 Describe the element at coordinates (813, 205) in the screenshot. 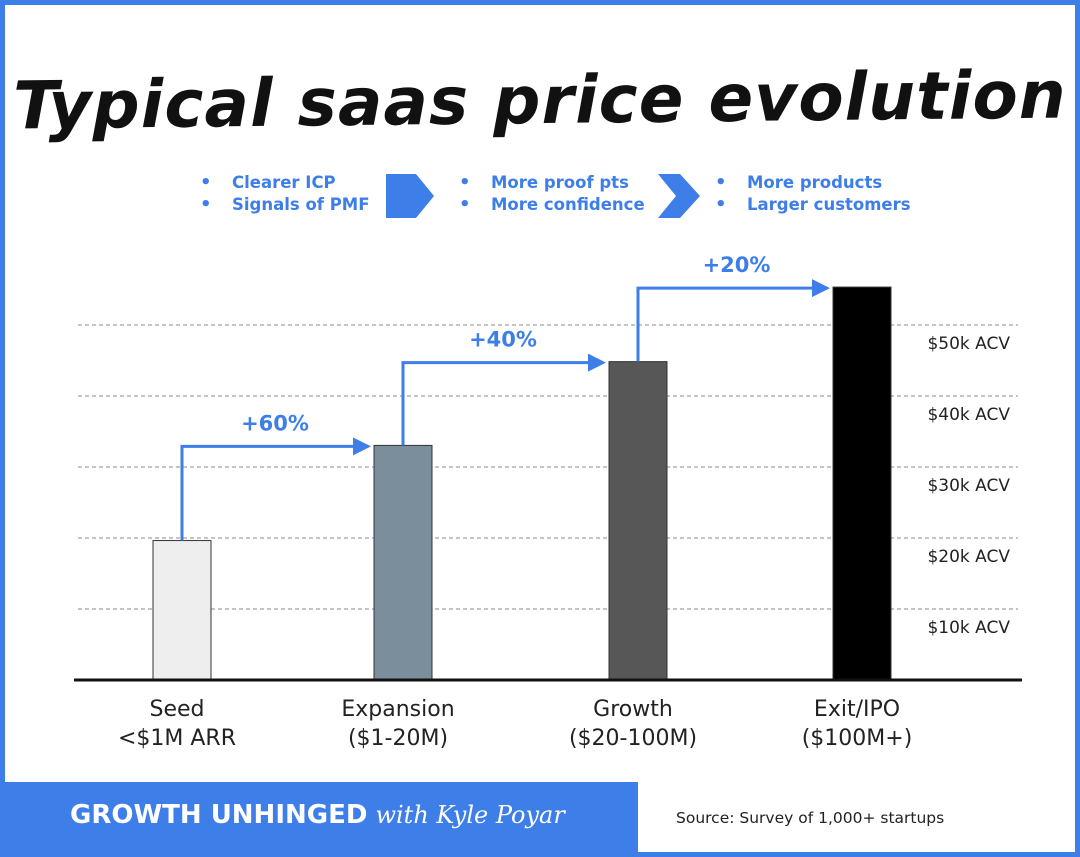

I see `driver-bullet: Larger customers` at that location.